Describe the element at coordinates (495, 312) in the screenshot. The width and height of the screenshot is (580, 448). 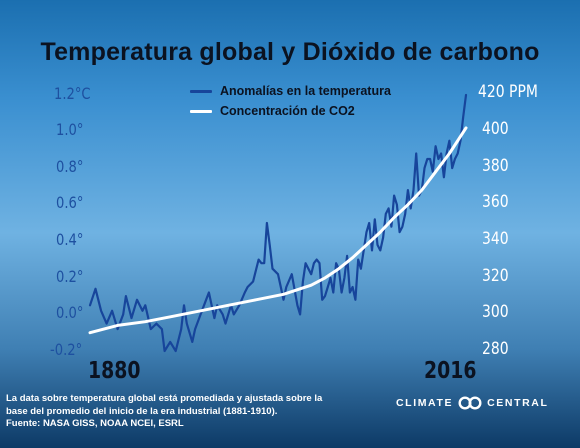
I see `y-right-tick-label: 300` at that location.